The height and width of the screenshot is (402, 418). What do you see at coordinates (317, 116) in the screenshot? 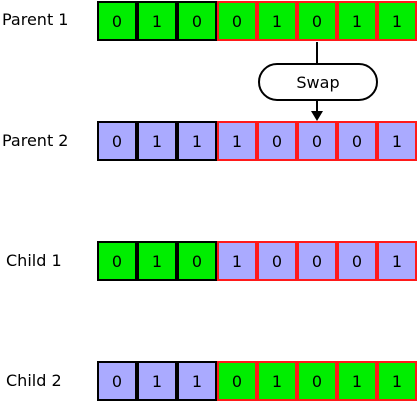
I see `swap-arrow-head` at bounding box center [317, 116].